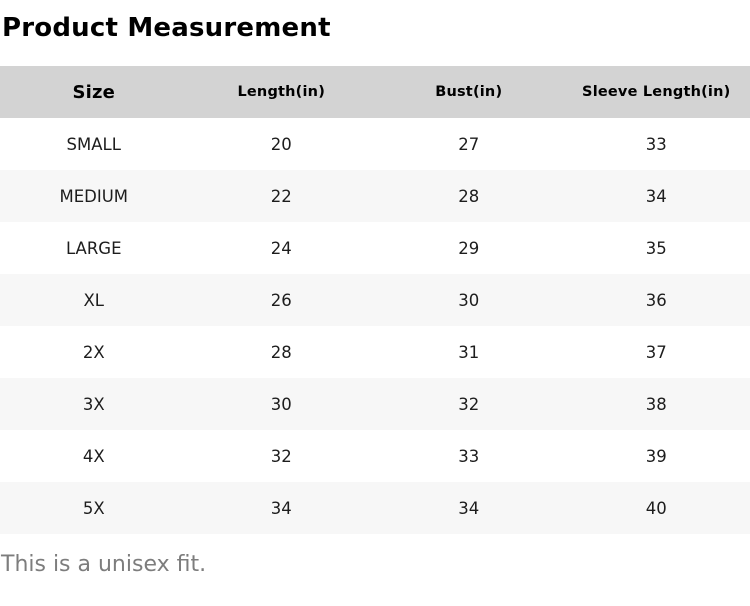  What do you see at coordinates (281, 352) in the screenshot?
I see `length-cell: 28` at bounding box center [281, 352].